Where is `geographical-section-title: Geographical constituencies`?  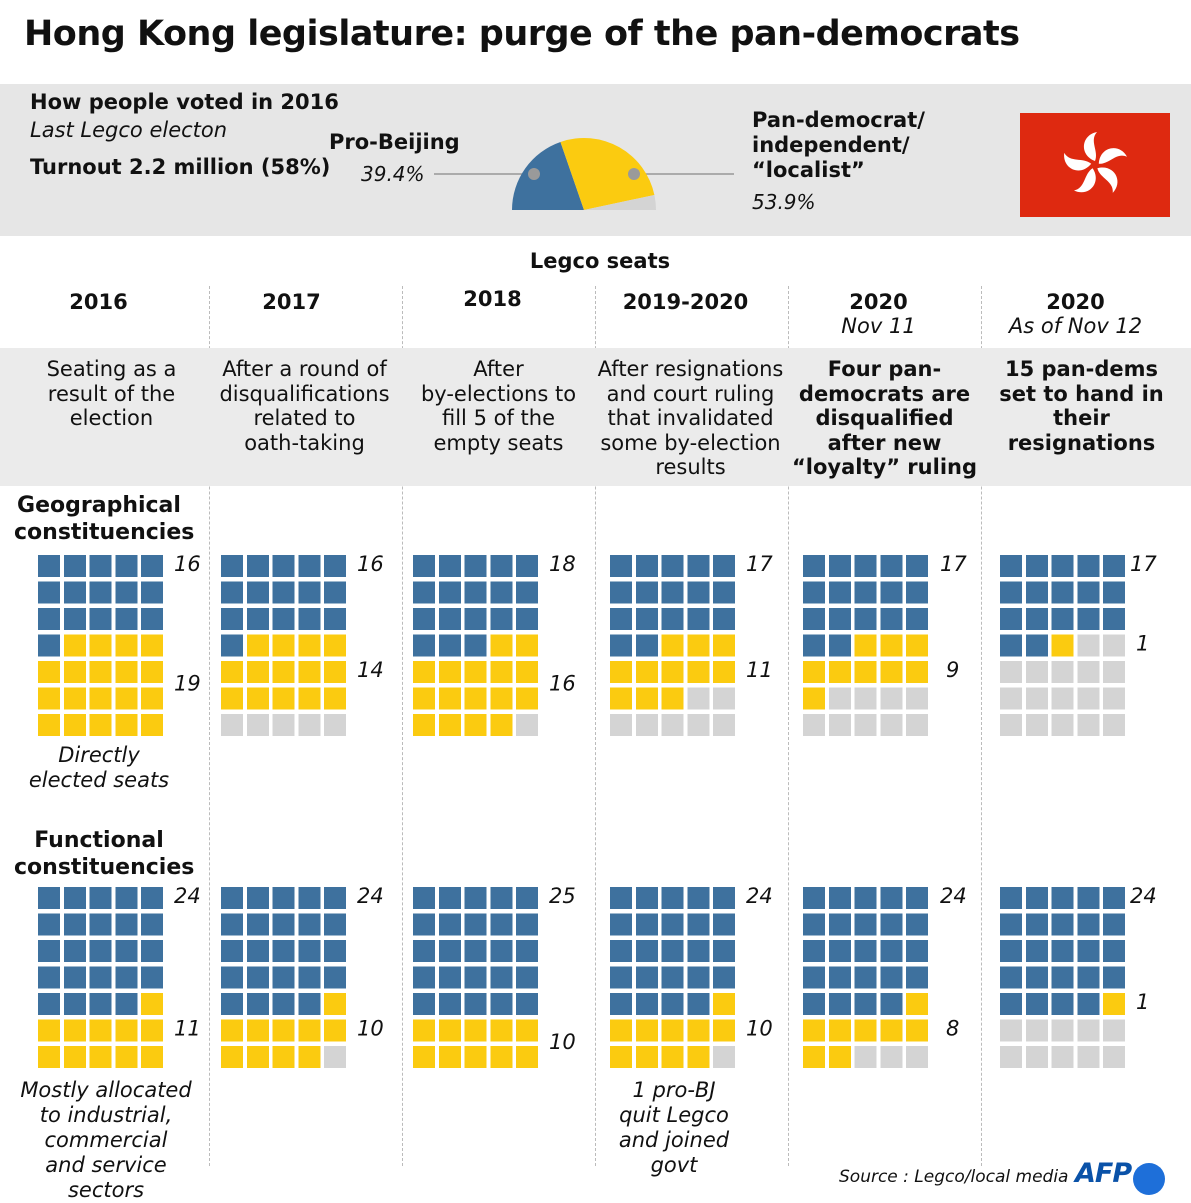
geographical-section-title: Geographical constituencies is located at coordinates (104, 519).